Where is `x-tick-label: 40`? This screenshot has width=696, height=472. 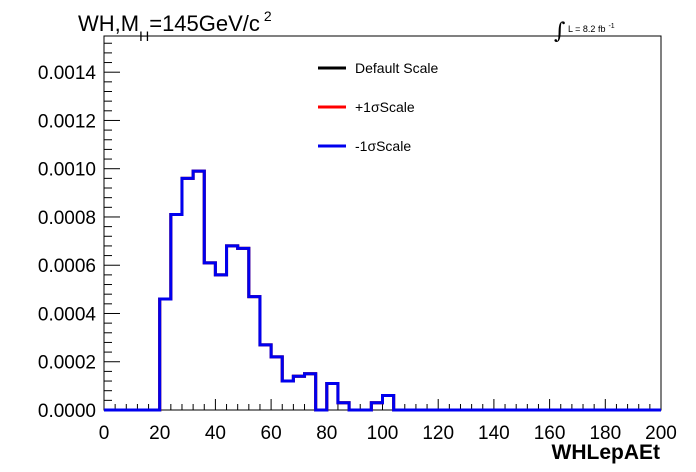
x-tick-label: 40 is located at coordinates (215, 433).